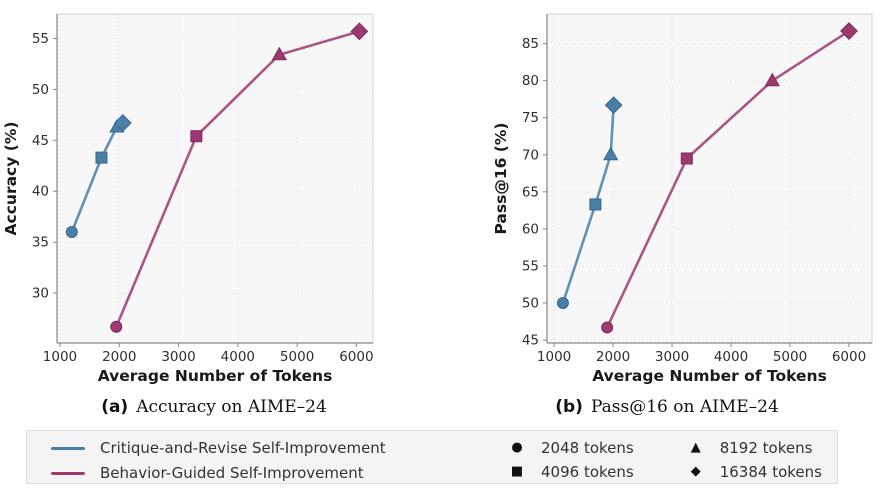 This screenshot has width=884, height=496. I want to click on critique-legend-label: Critique-and-Revise Self-Improvement, so click(243, 448).